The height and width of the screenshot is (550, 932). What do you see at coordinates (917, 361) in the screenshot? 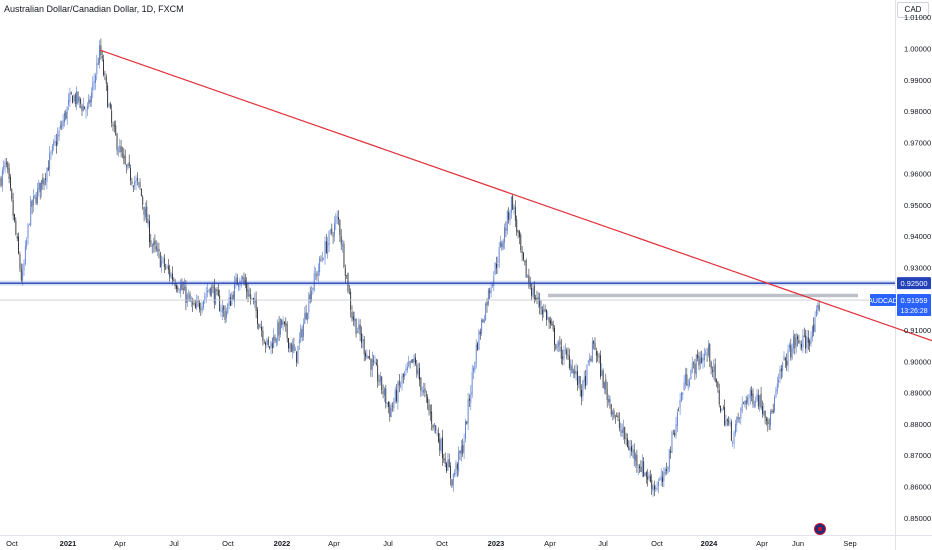
I see `price-tick-label: 0.90000` at bounding box center [917, 361].